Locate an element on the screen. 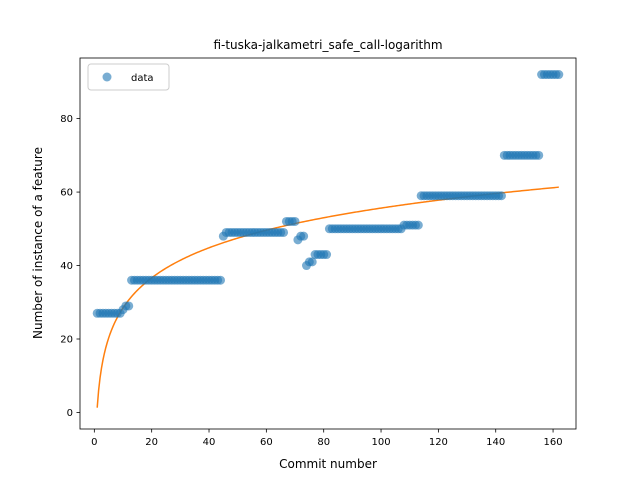 This screenshot has width=640, height=480. y-axis-label: Number of instance of a feature is located at coordinates (38, 243).